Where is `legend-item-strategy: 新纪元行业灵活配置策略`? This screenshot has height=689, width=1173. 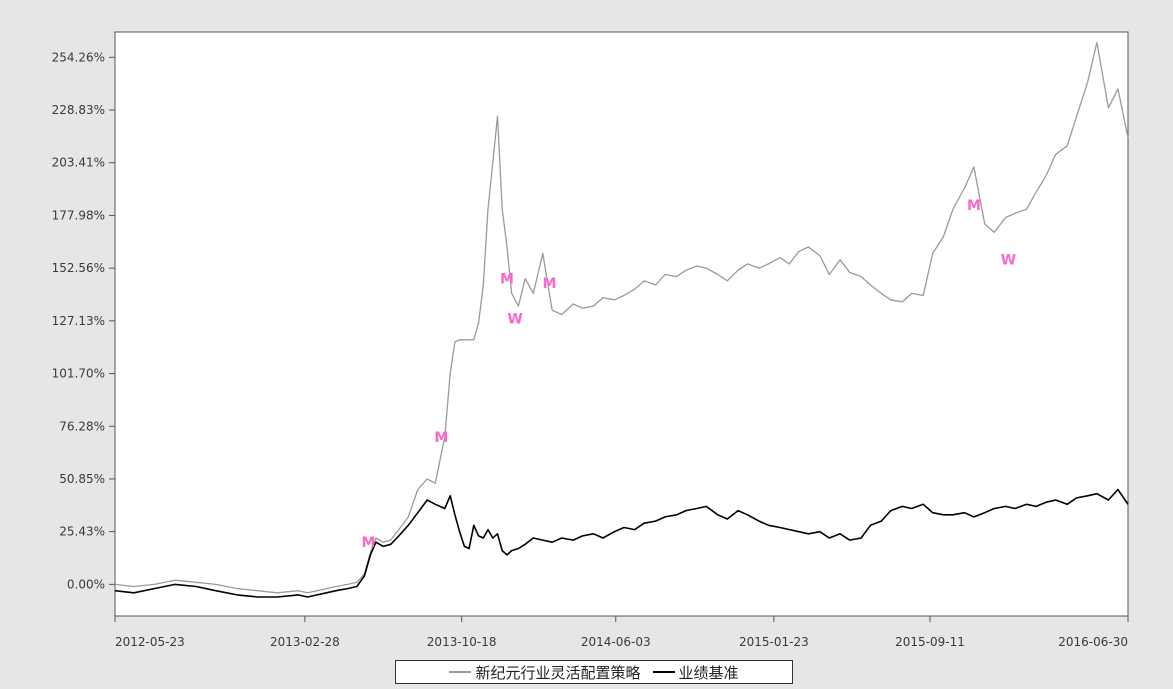 legend-item-strategy: 新纪元行业灵活配置策略 is located at coordinates (545, 672).